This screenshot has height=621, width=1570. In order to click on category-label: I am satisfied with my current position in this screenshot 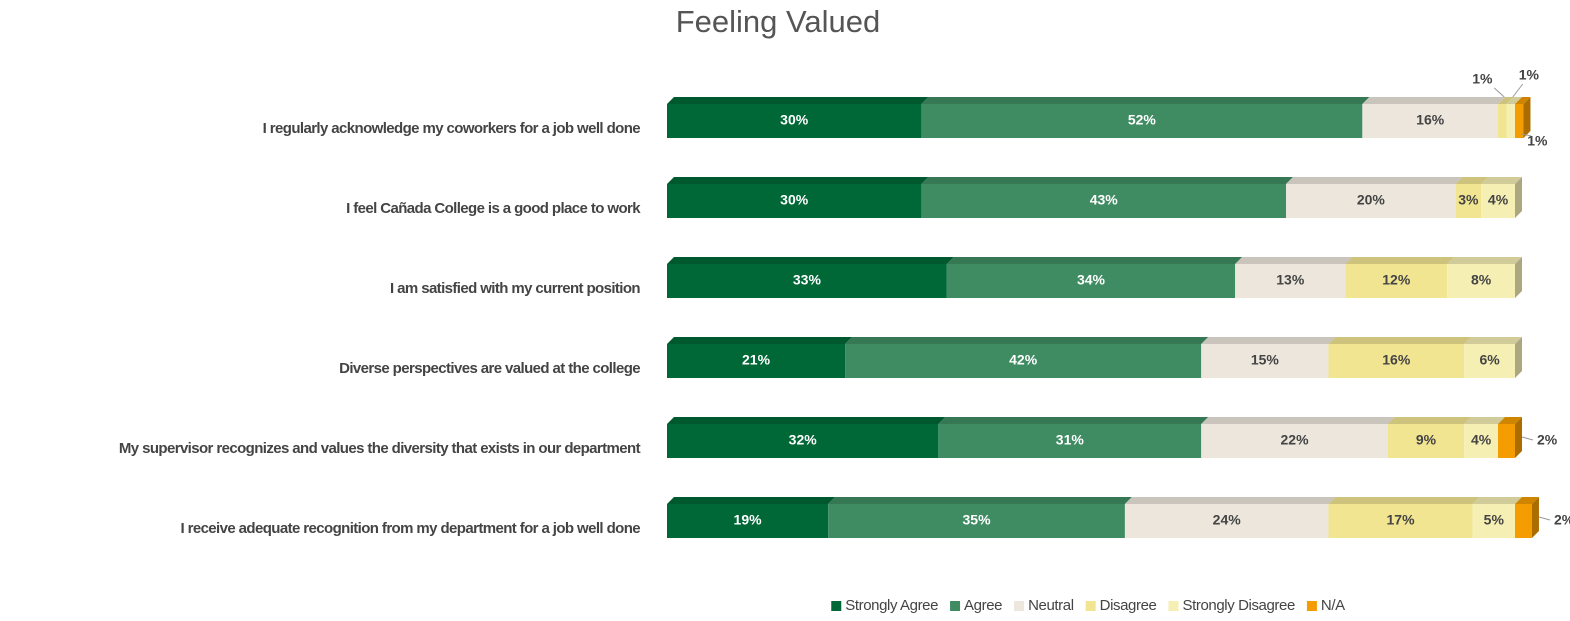, I will do `click(515, 288)`.